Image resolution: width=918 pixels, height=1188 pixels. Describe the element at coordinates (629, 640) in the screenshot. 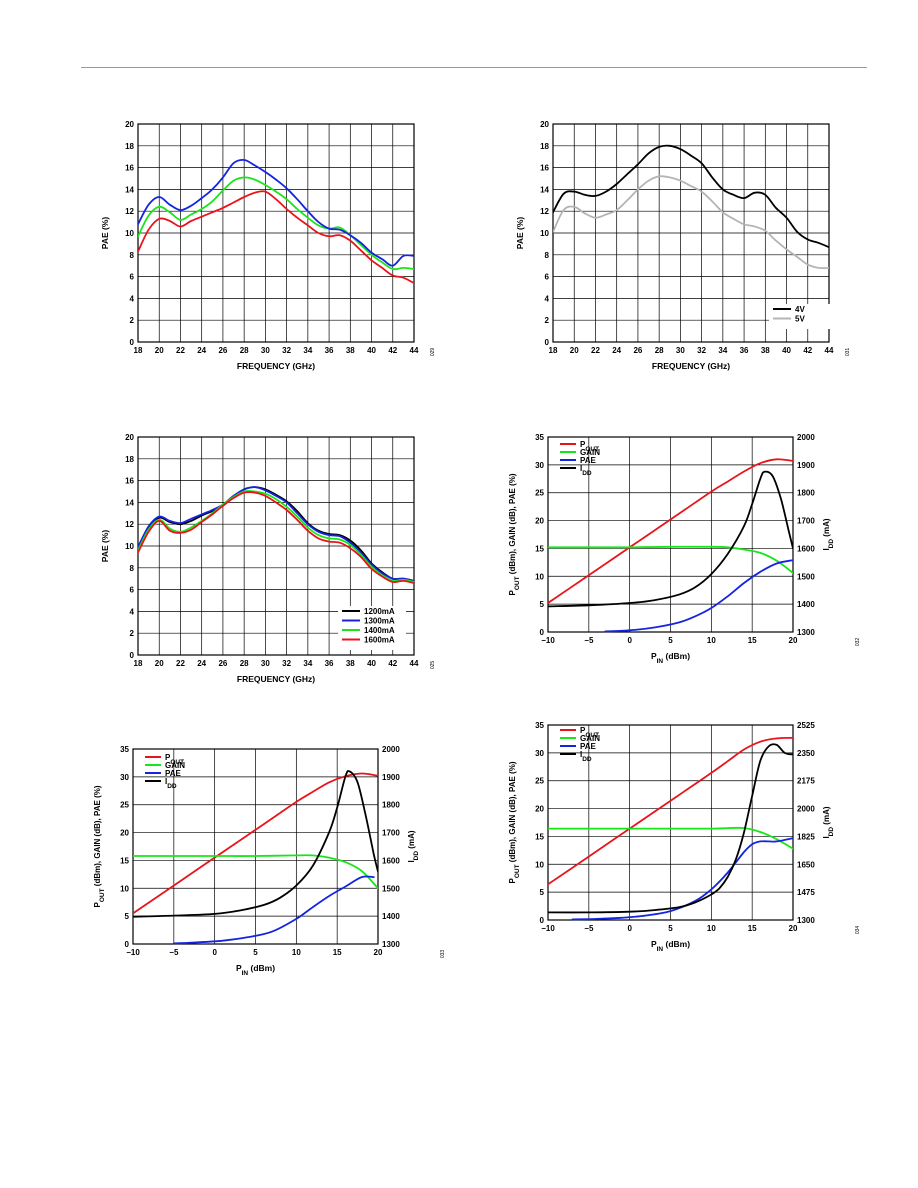

I see `x-tick-label: 0` at that location.